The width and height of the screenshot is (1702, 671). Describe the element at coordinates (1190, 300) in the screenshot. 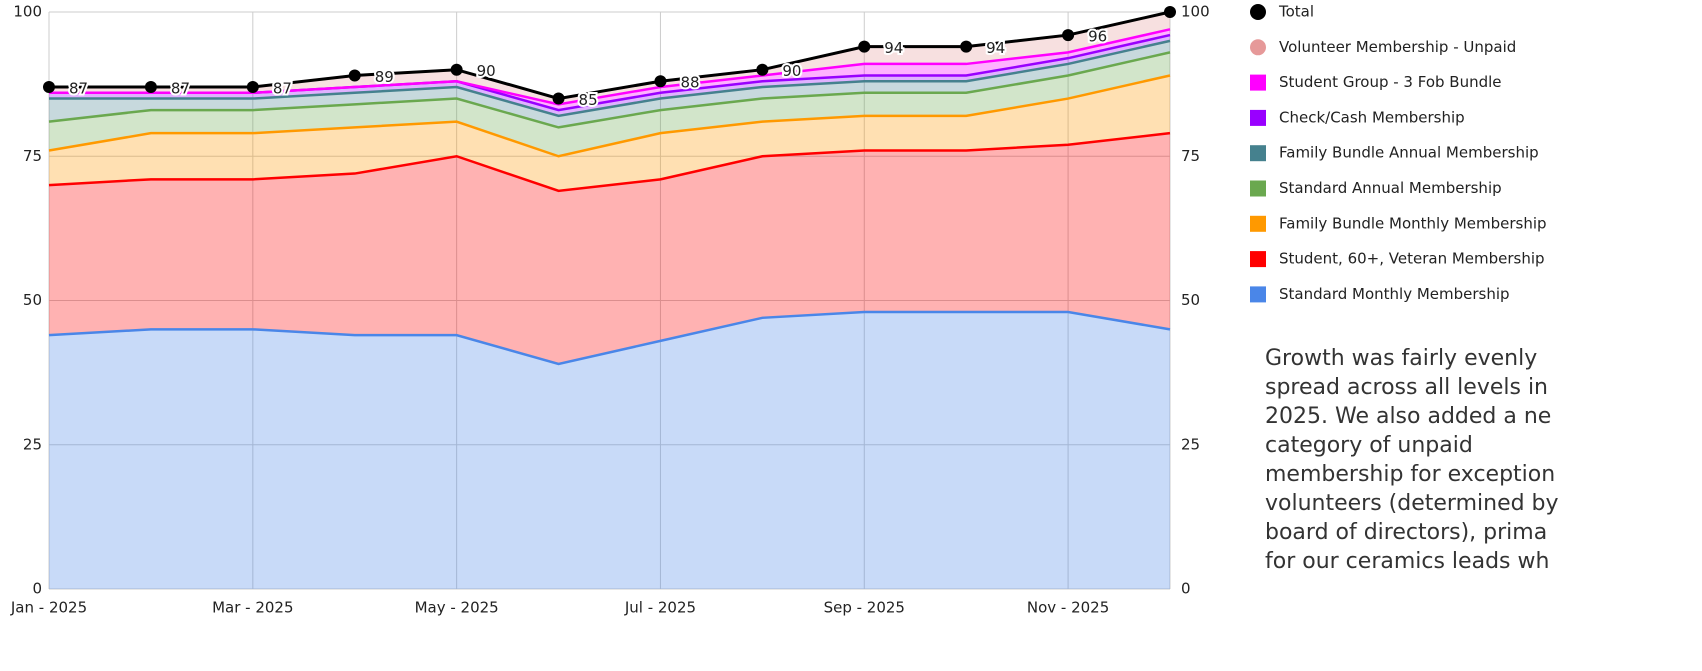

I see `y2-tick-label: 50` at that location.